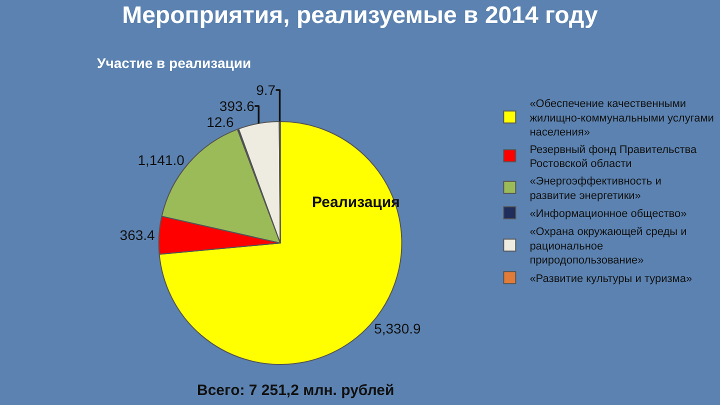 This screenshot has height=405, width=720. What do you see at coordinates (596, 189) in the screenshot?
I see `legend-label: «Энергоэффективность и развитие энергетики»` at bounding box center [596, 189].